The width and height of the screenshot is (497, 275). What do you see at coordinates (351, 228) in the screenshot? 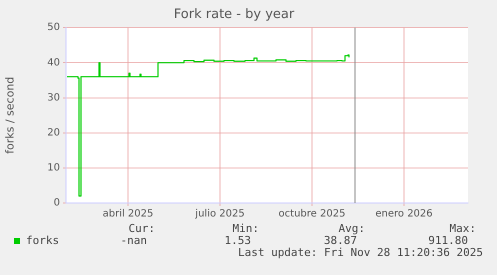
I see `text: Avg:` at bounding box center [351, 228].